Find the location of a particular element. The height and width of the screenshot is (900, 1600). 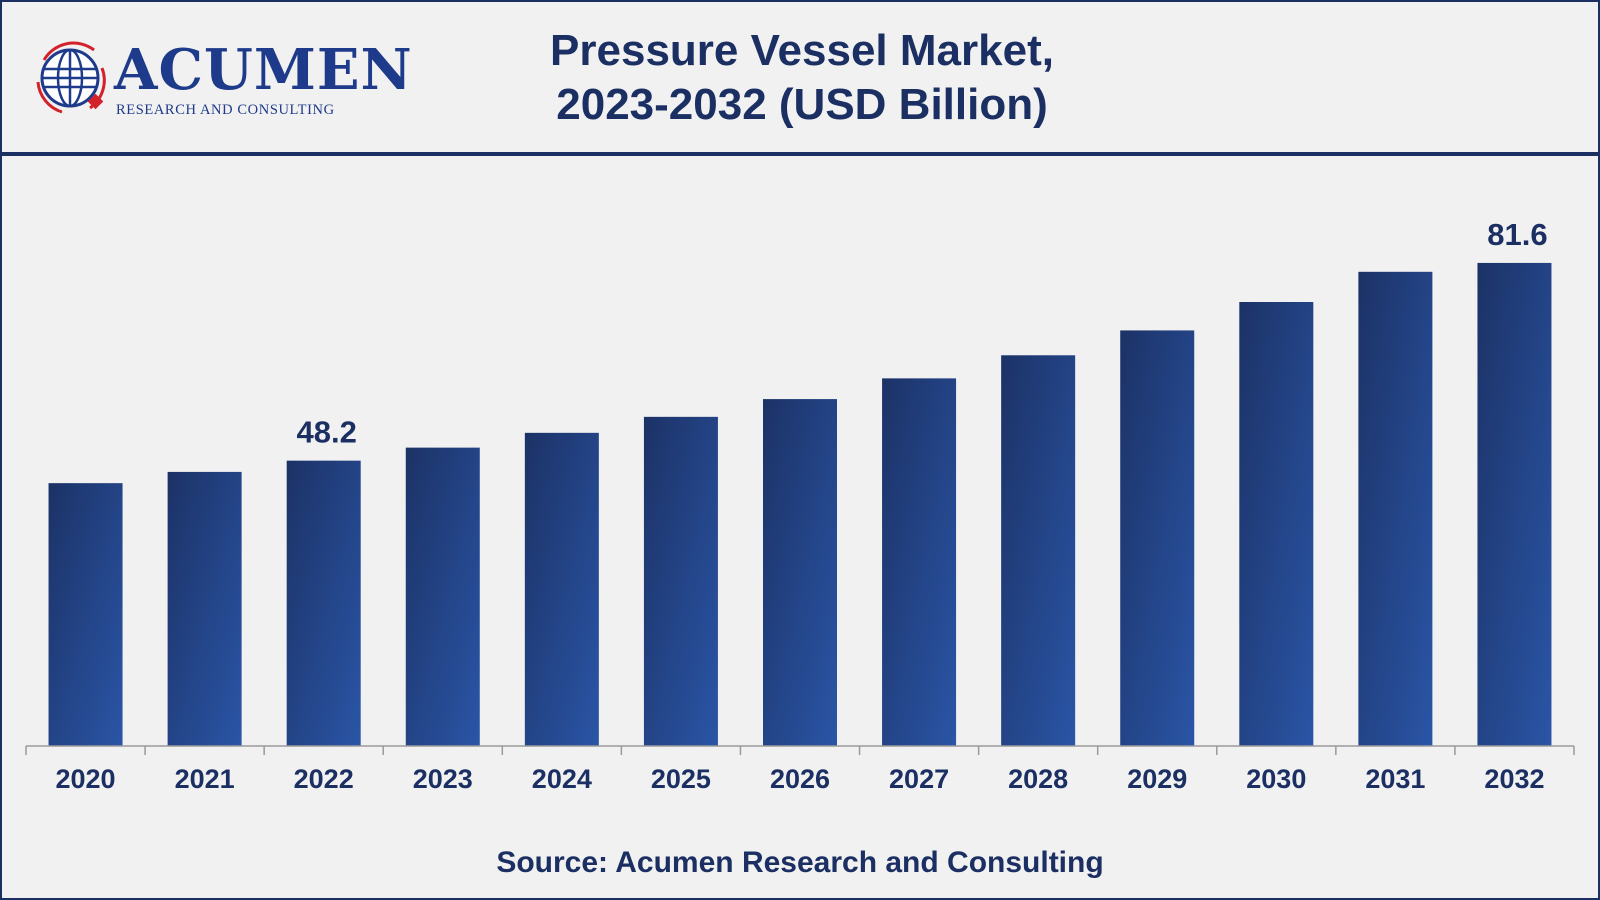

bar-2021 is located at coordinates (204, 608).